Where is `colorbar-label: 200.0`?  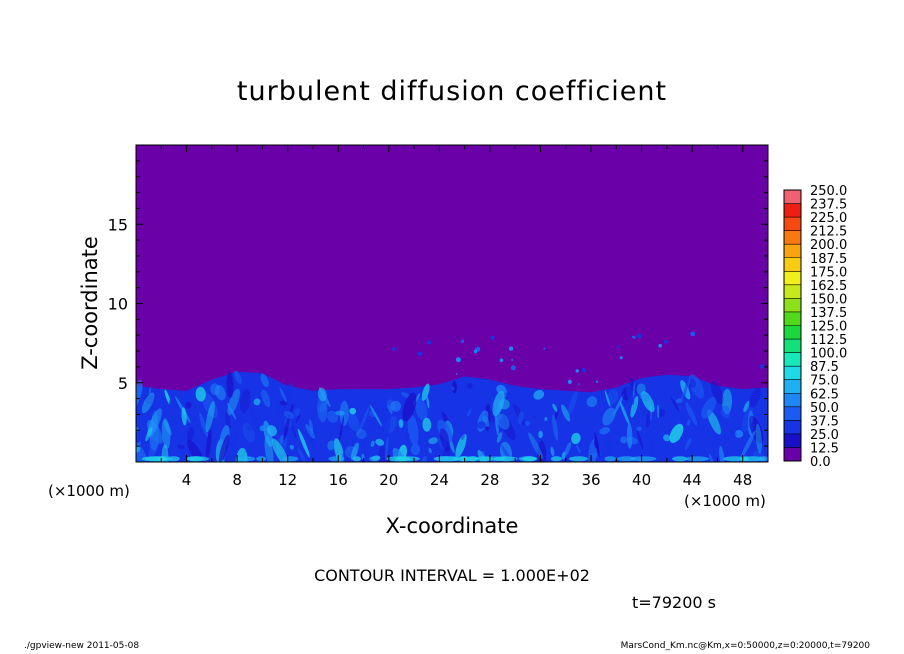
colorbar-label: 200.0 is located at coordinates (828, 245).